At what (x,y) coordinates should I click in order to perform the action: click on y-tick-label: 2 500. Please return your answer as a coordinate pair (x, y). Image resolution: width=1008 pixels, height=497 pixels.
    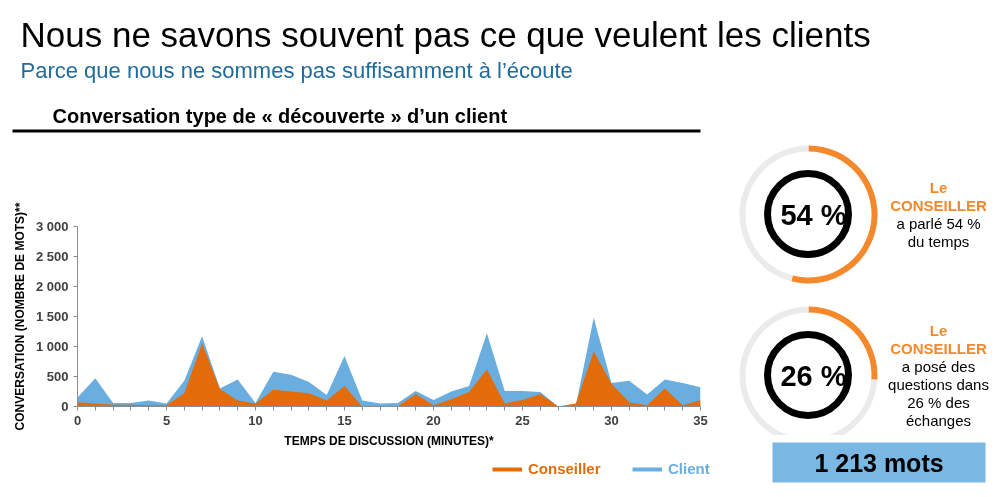
    Looking at the image, I should click on (52, 256).